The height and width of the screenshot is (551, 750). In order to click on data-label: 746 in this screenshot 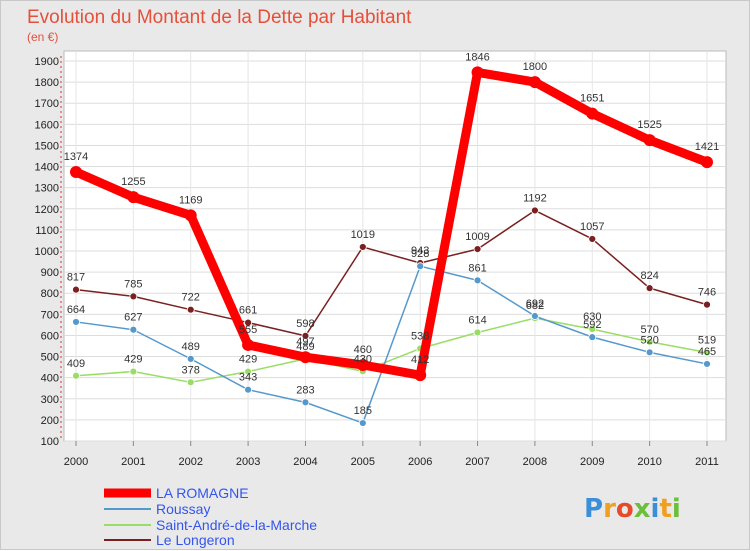, I will do `click(707, 293)`.